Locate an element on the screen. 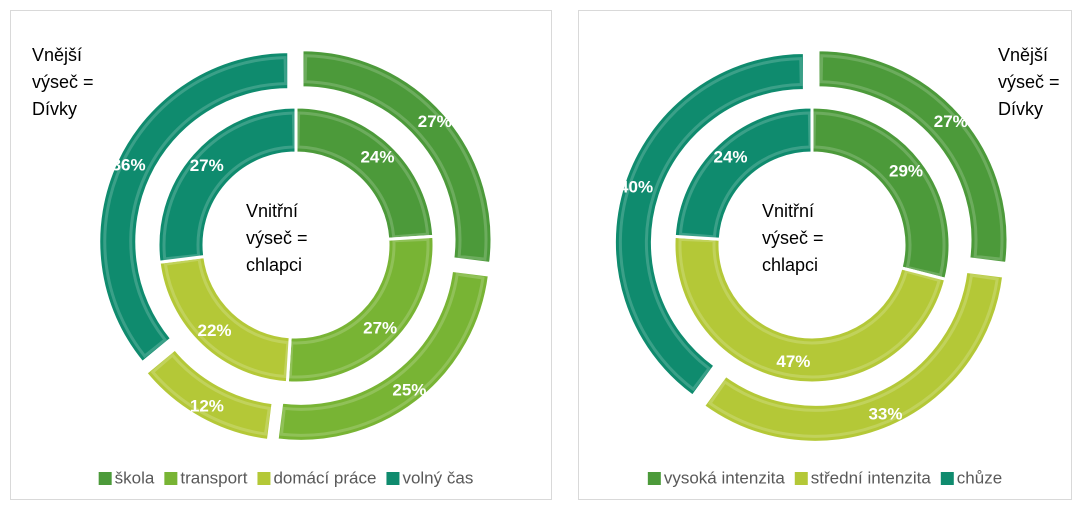  legend-label: škola is located at coordinates (135, 477).